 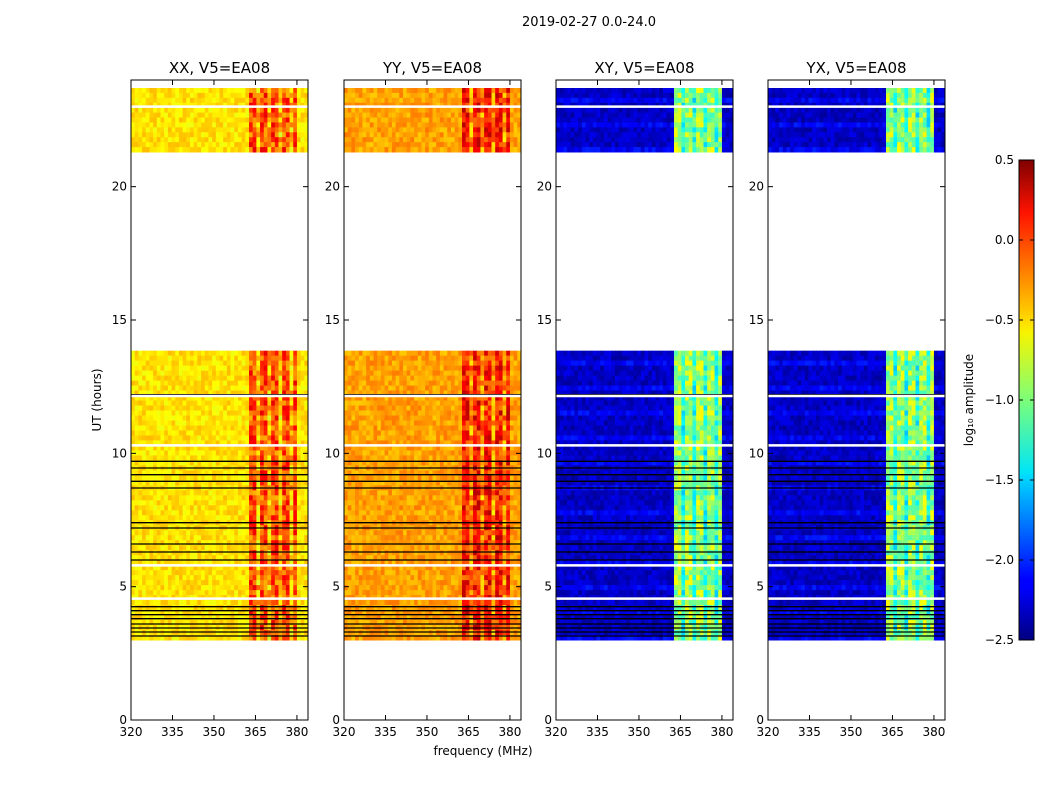 I want to click on x-tick-label: 365, so click(x=255, y=732).